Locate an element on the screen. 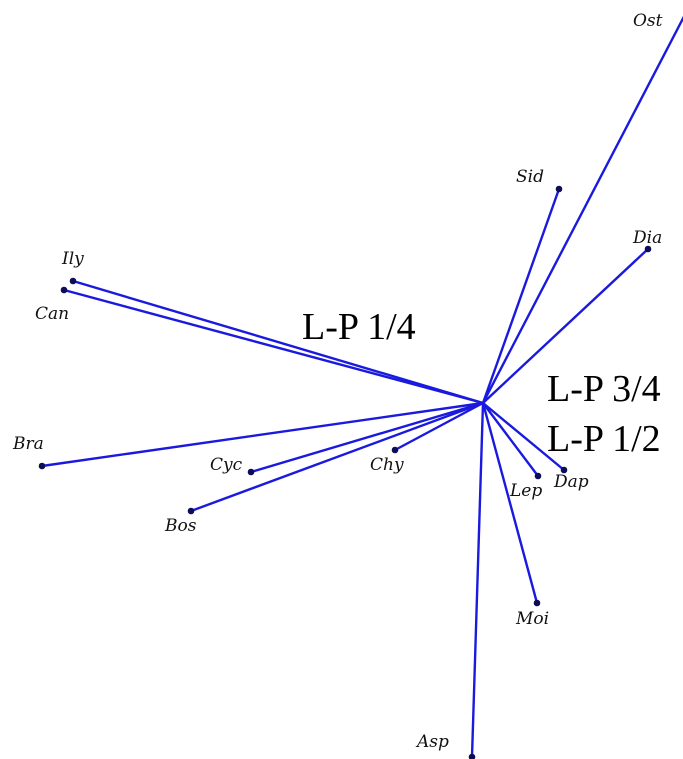 Image resolution: width=683 pixels, height=759 pixels. branch-dap is located at coordinates (523, 436).